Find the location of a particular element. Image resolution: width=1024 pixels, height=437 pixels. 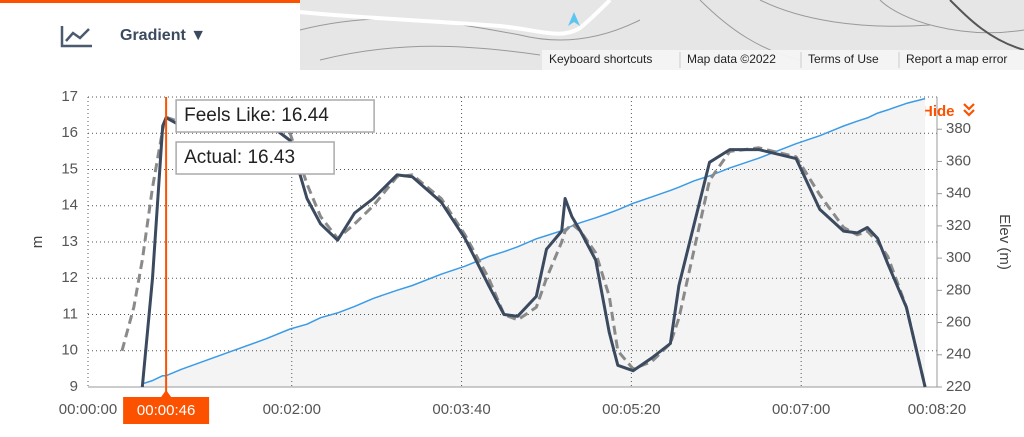

y-tick-label: 17 is located at coordinates (69, 96).